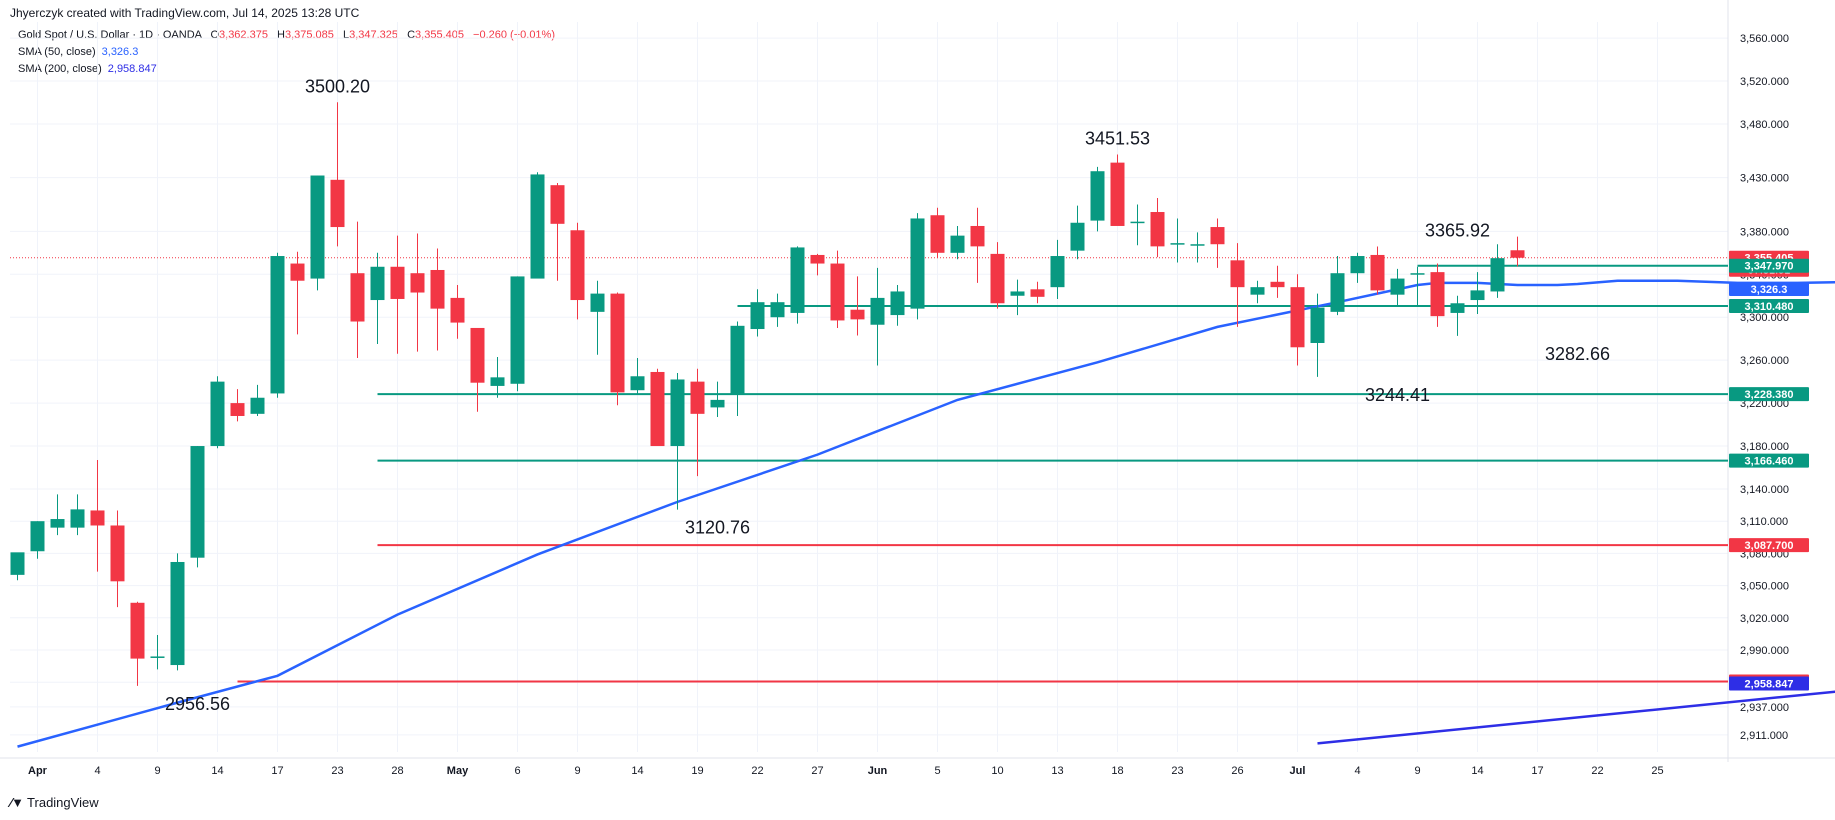 This screenshot has height=820, width=1835. I want to click on price-tag-label: 3,166.460, so click(1769, 462).